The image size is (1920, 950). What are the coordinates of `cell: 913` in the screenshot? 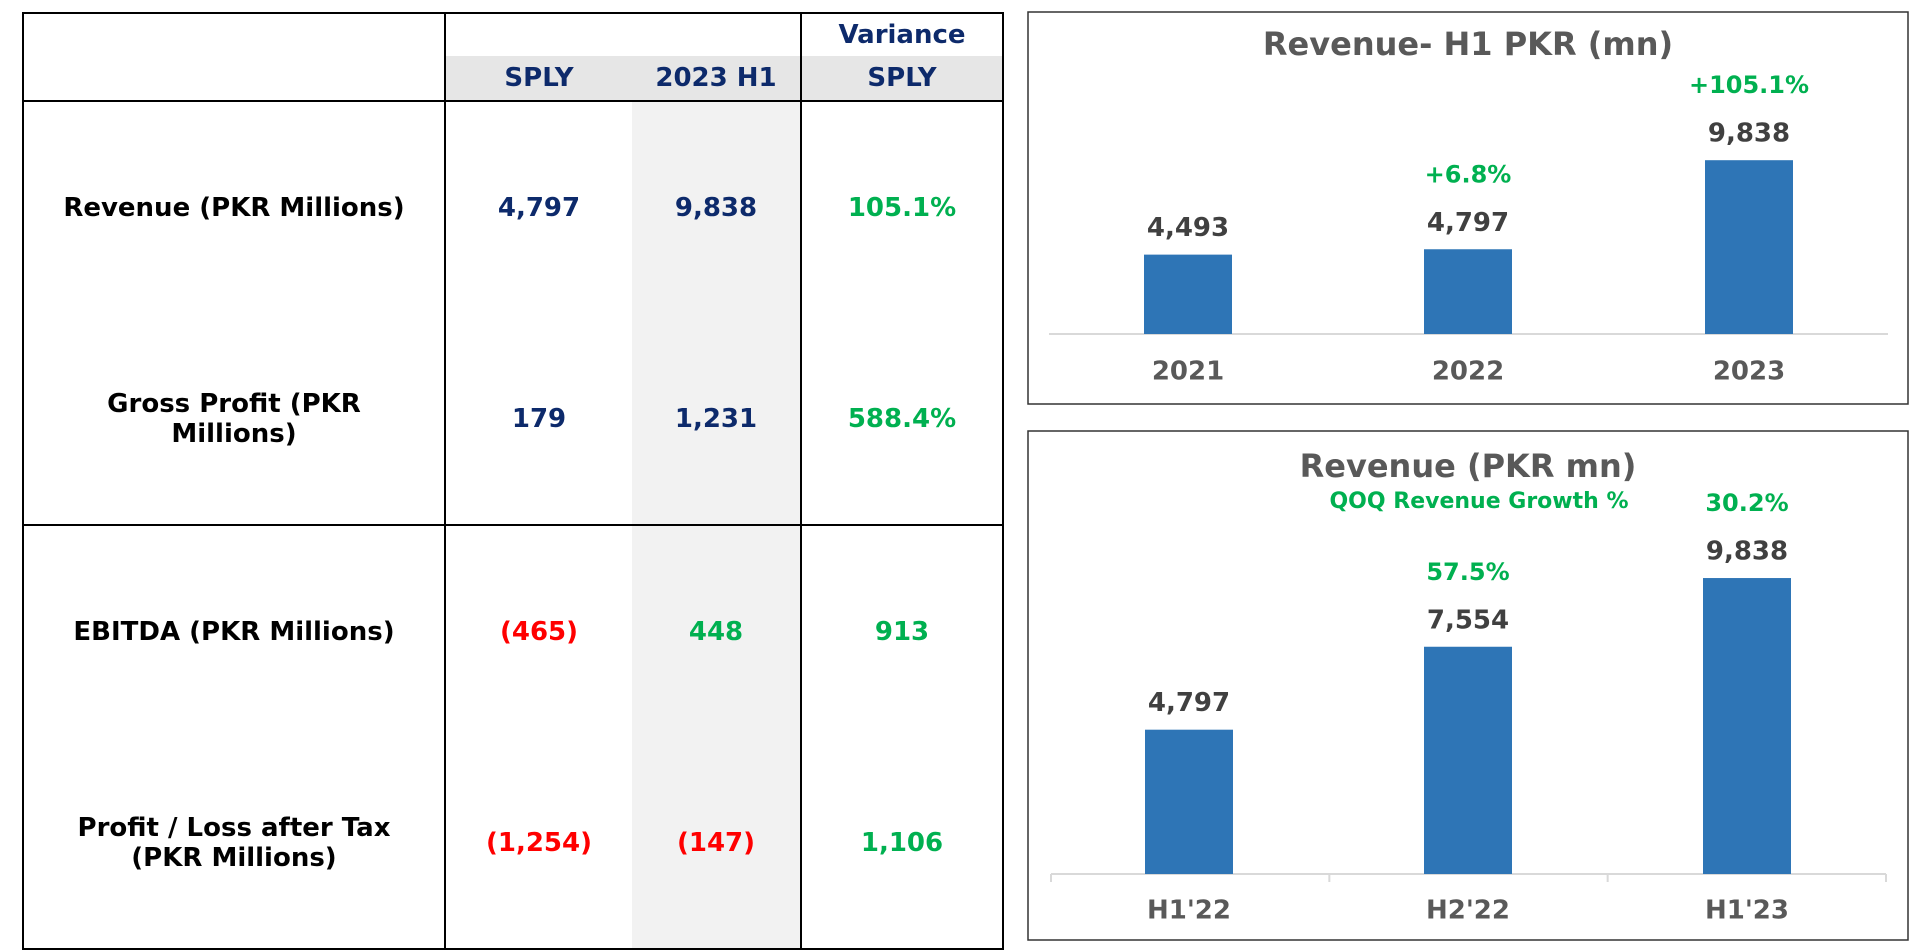 It's located at (902, 631).